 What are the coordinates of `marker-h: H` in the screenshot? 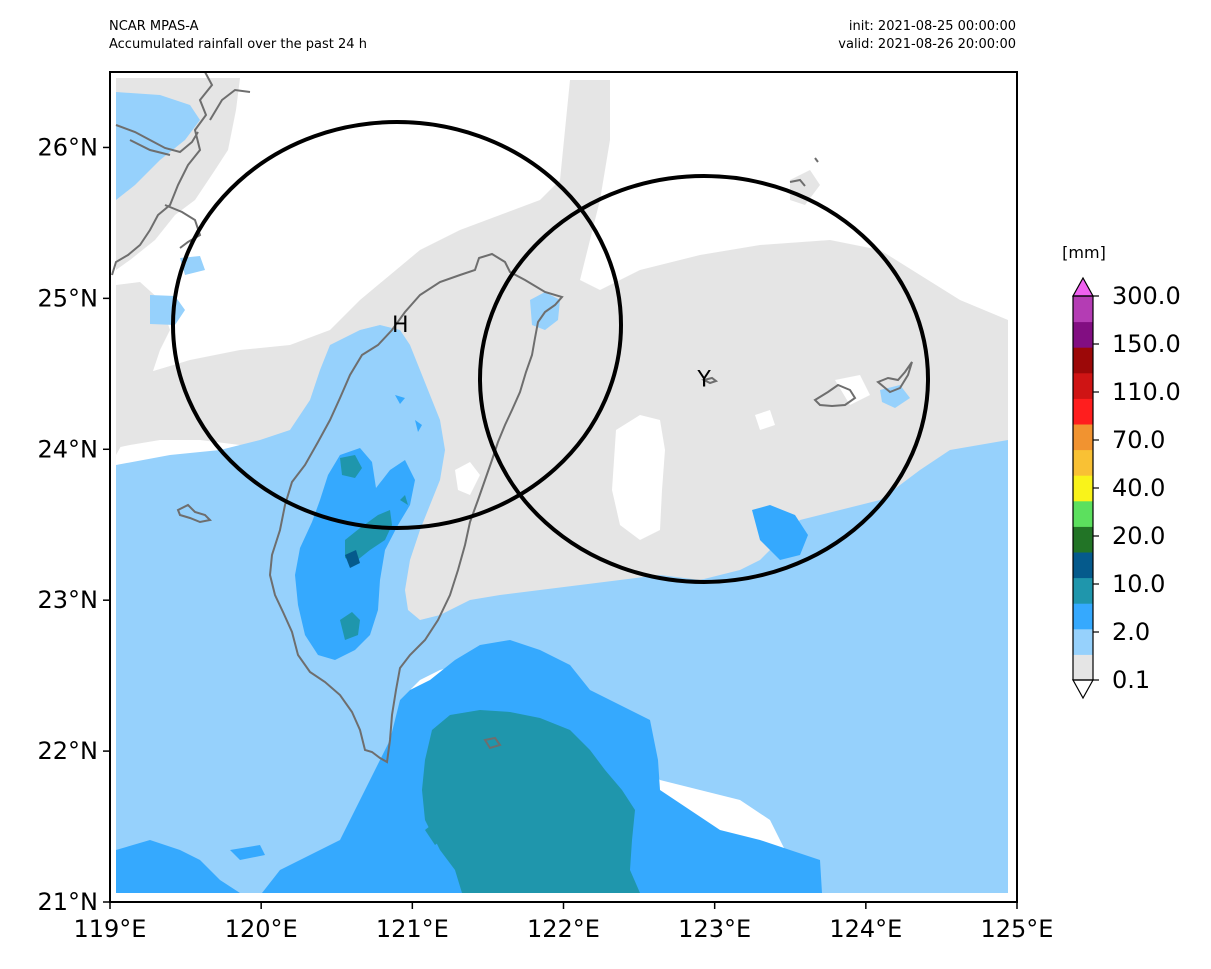 It's located at (400, 325).